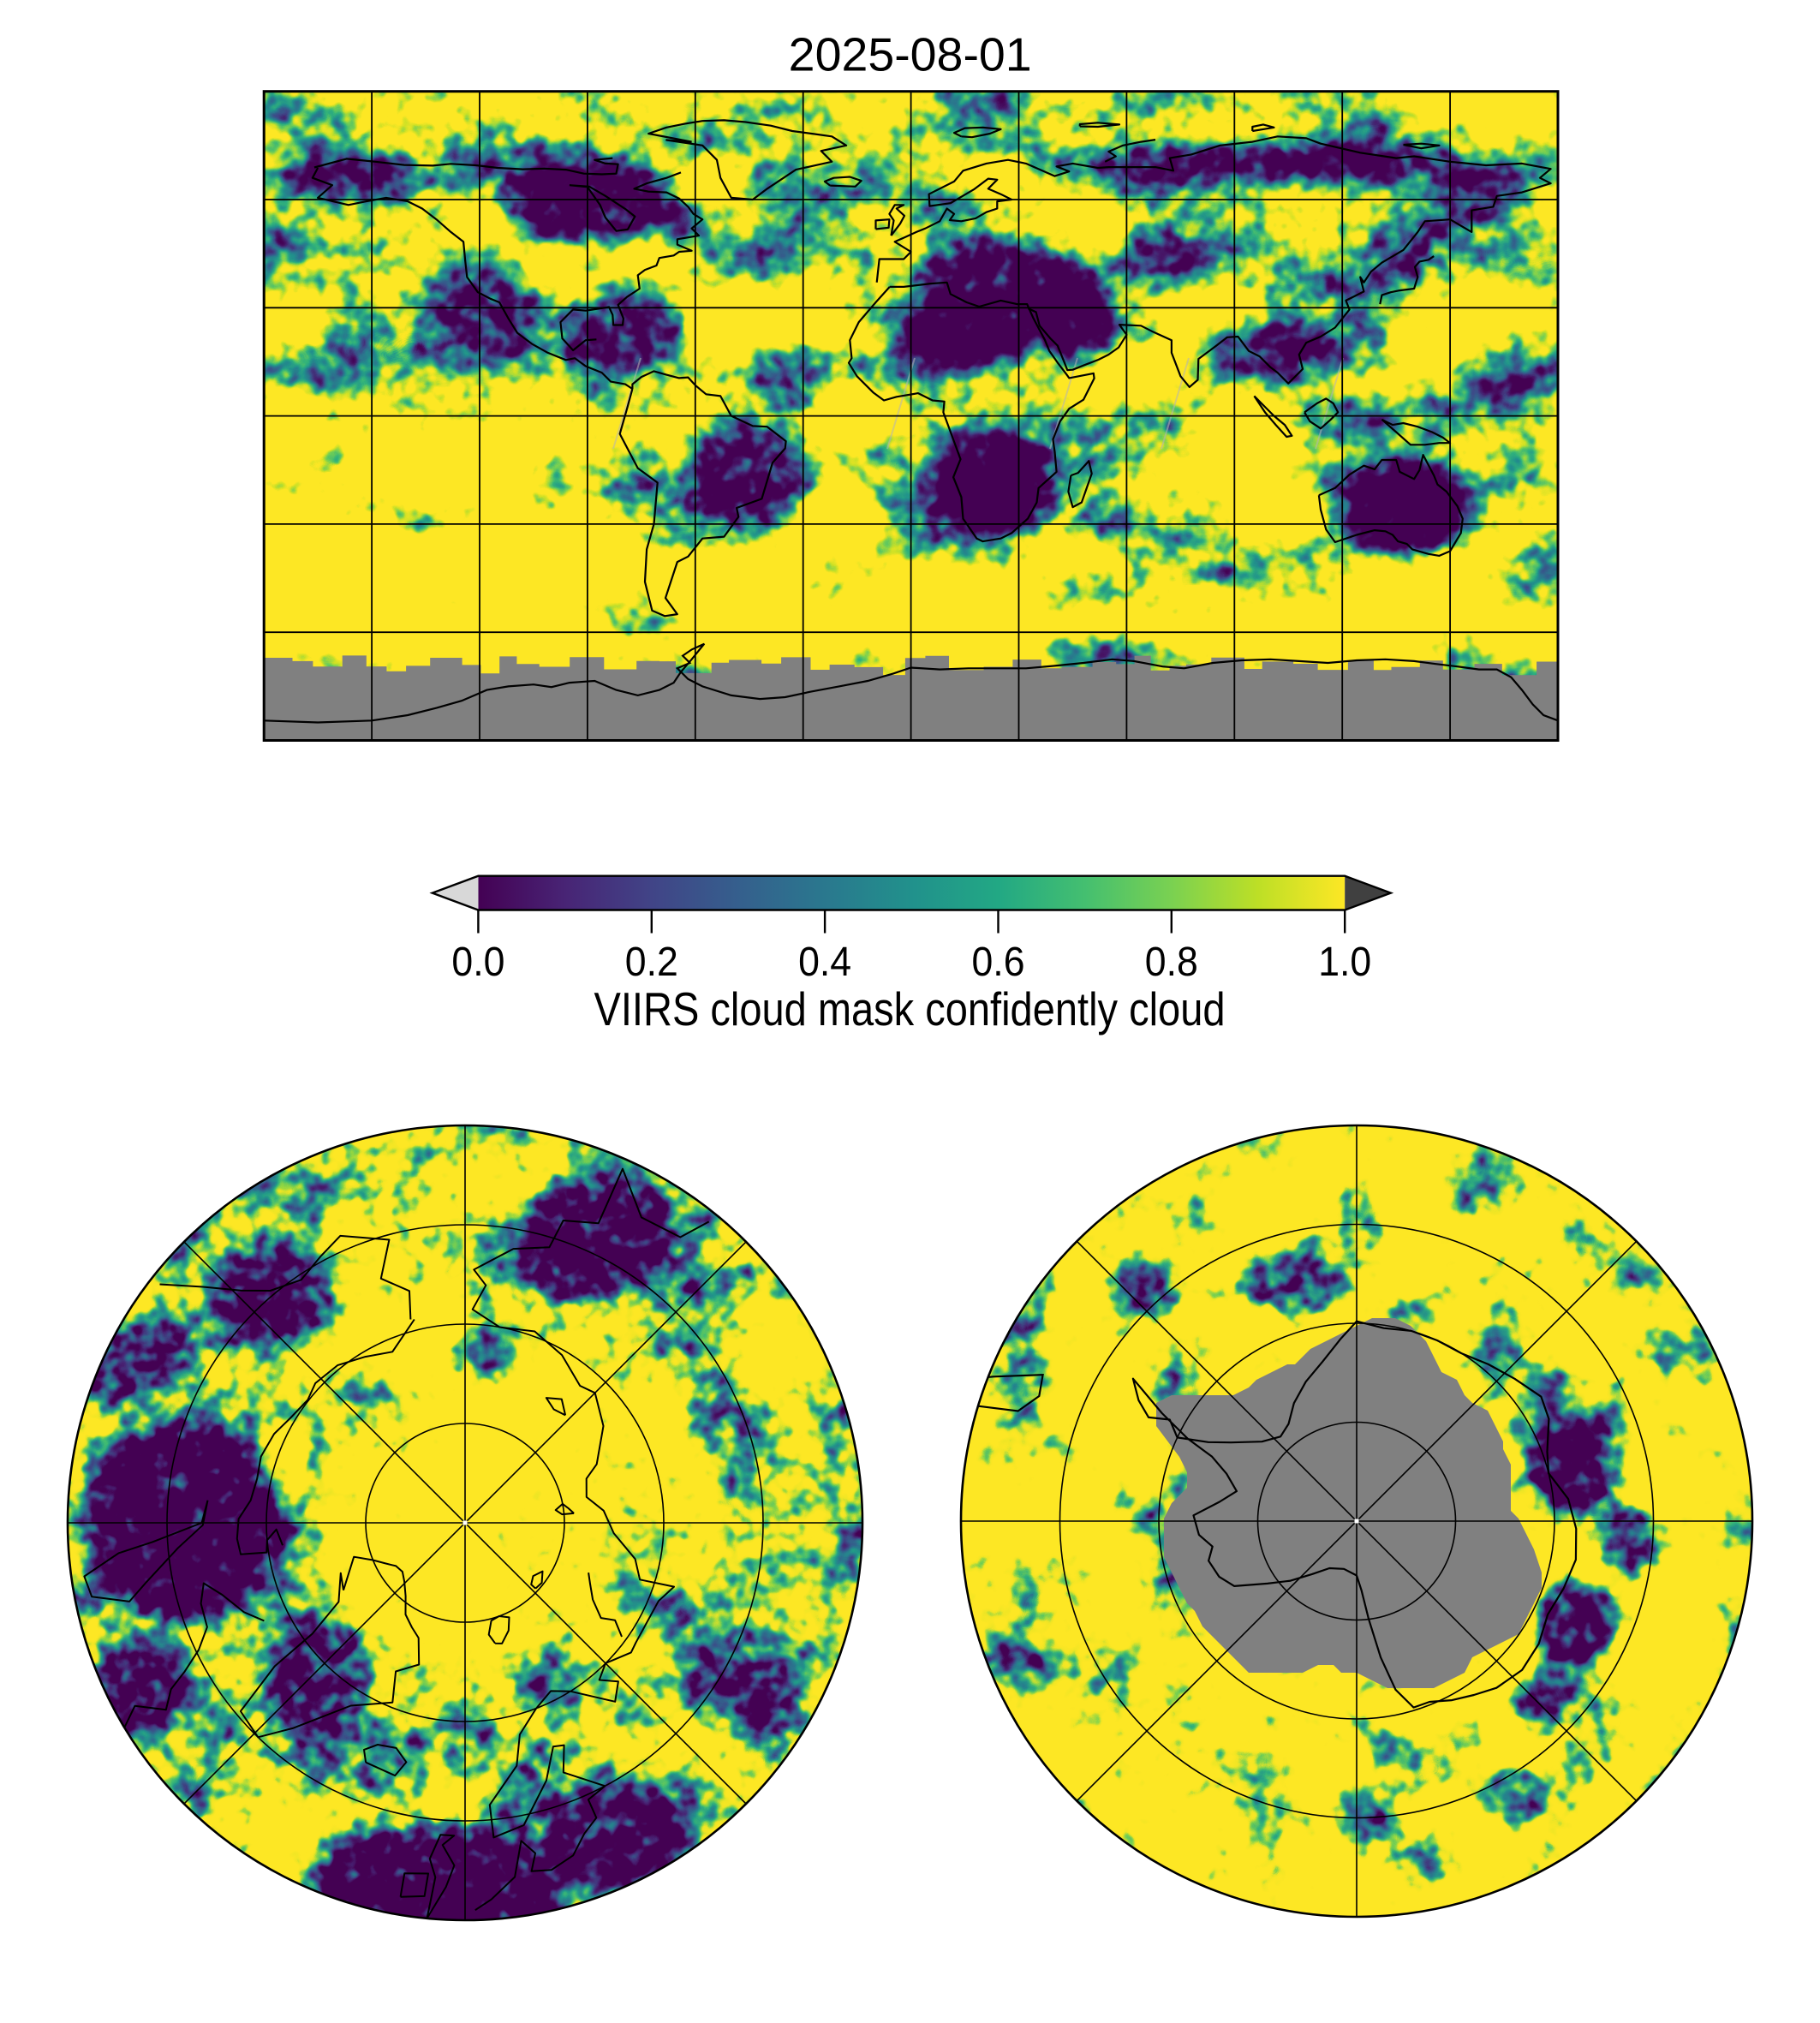 This screenshot has height=2023, width=1820. What do you see at coordinates (998, 963) in the screenshot?
I see `svg-text: 0.6` at bounding box center [998, 963].